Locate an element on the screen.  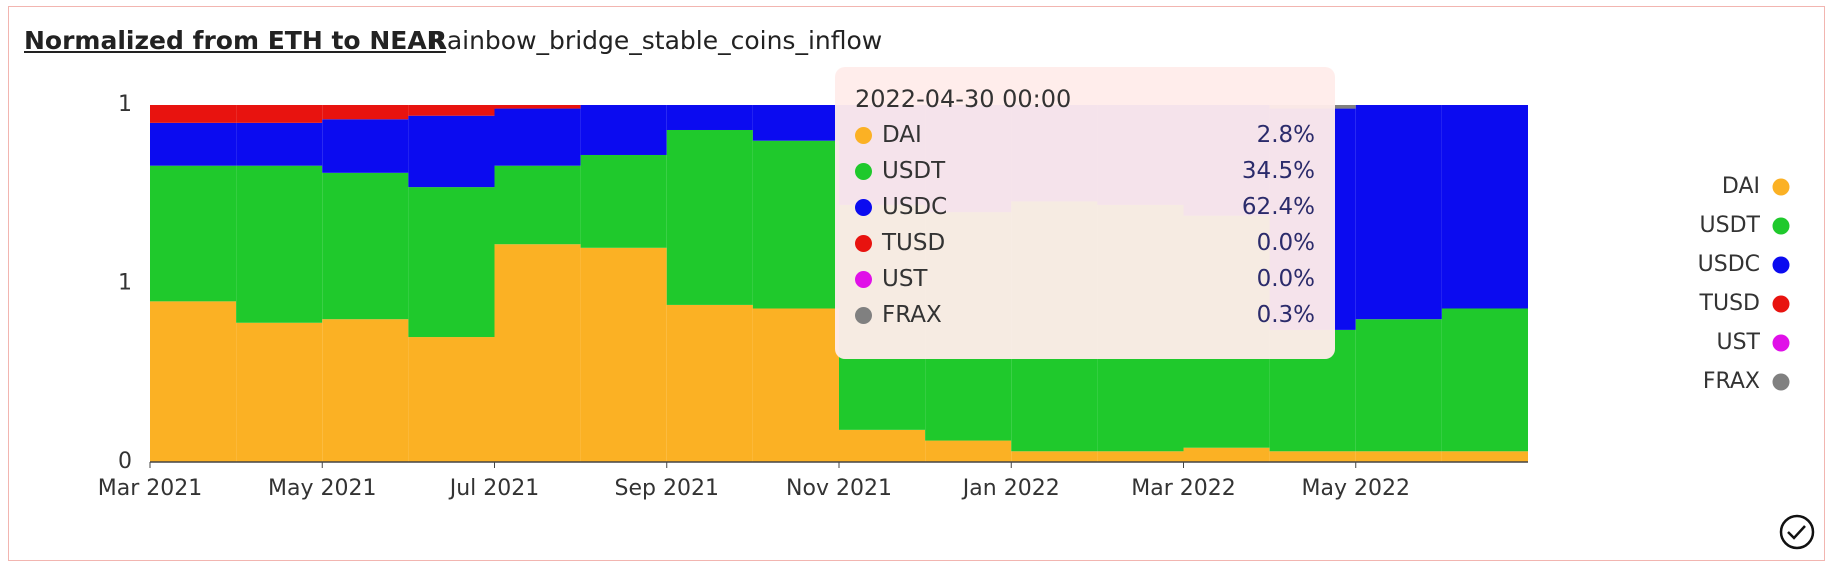
tooltip-name: DAI is located at coordinates (902, 135).